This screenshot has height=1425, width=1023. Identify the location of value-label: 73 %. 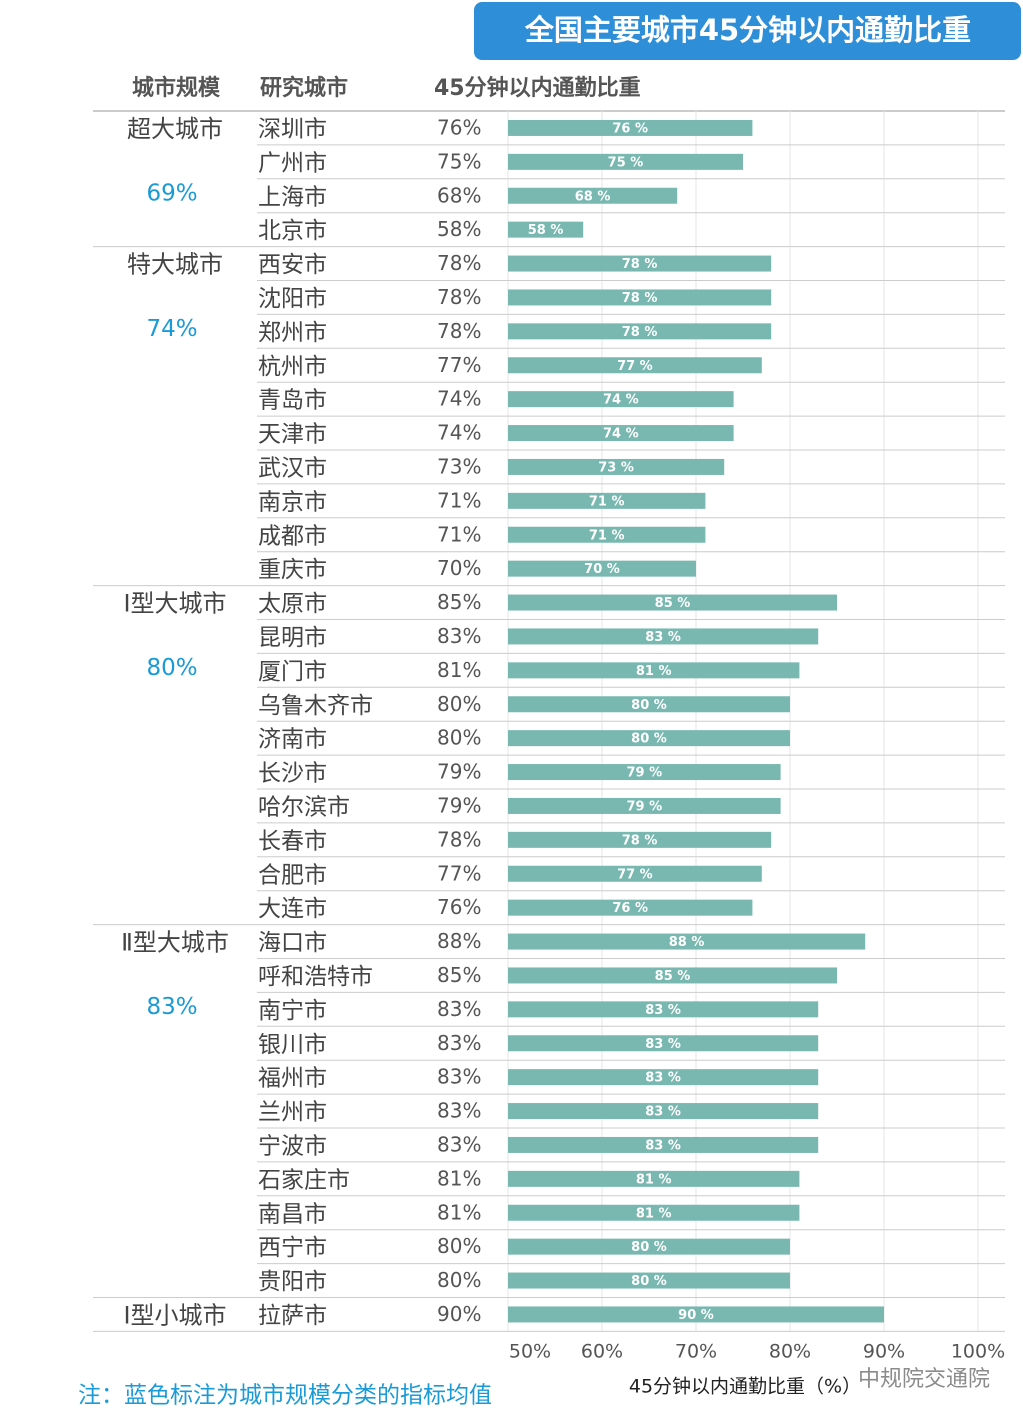
(616, 467).